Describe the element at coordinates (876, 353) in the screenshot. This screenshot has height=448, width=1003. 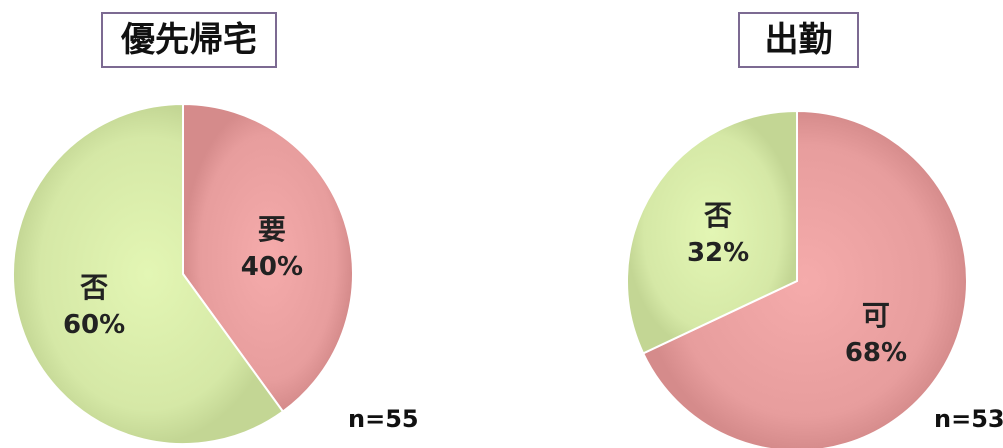
I see `slice-value-right-0: 68%` at that location.